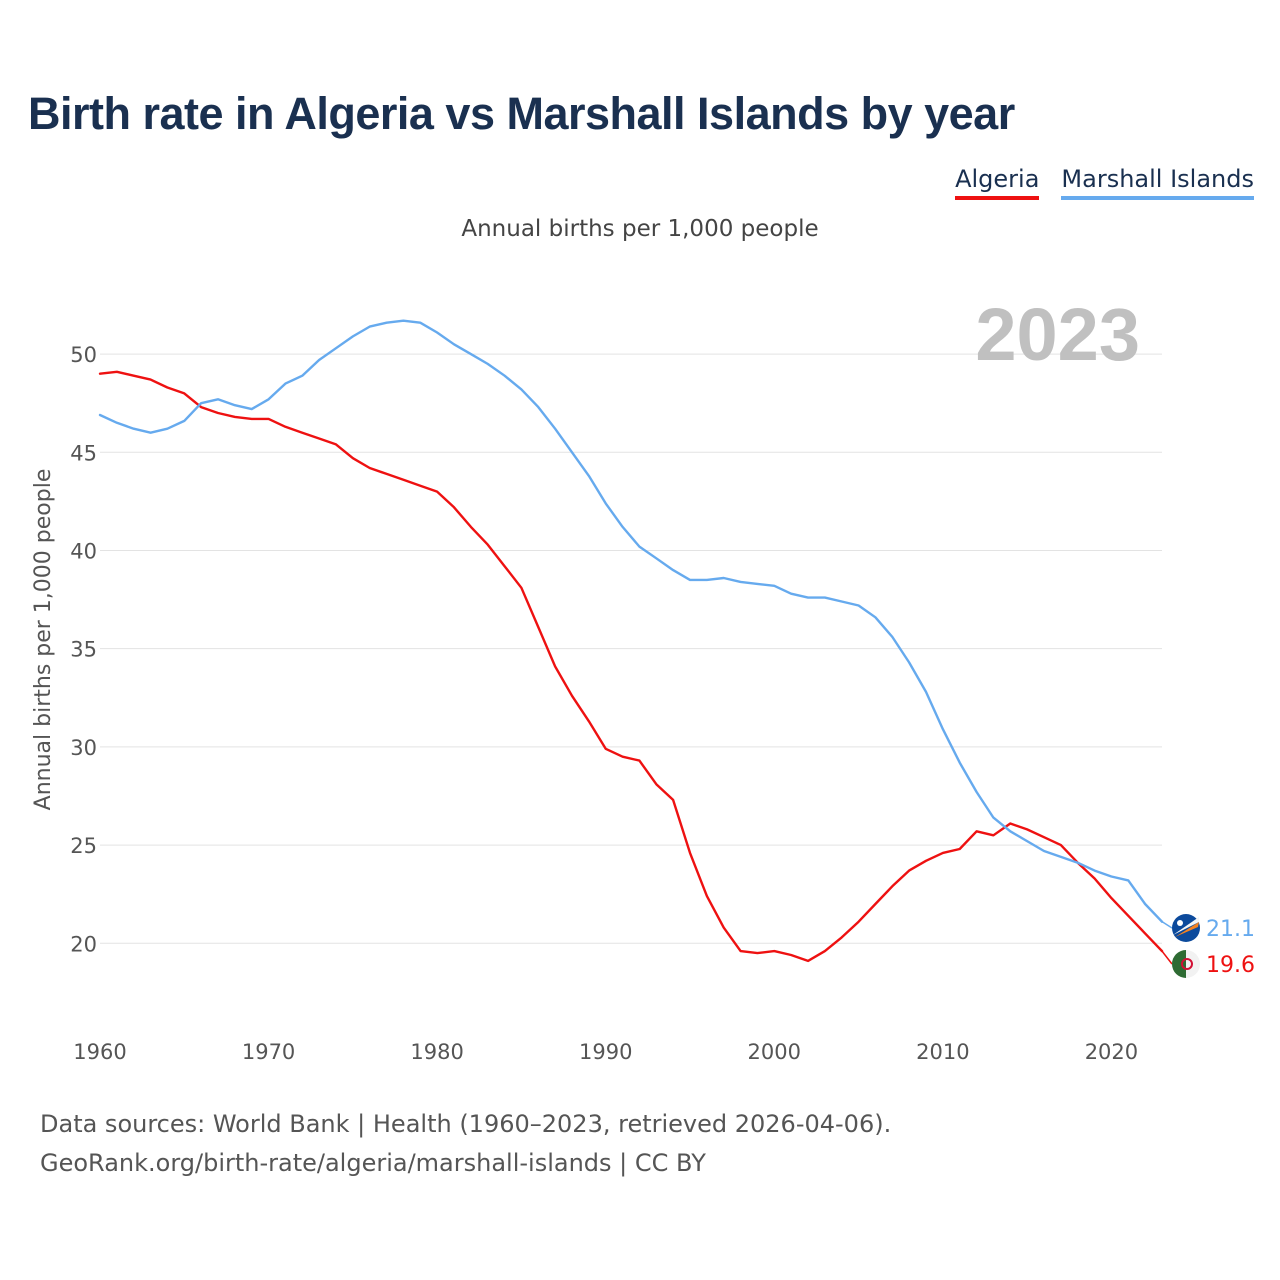 The image size is (1280, 1280). I want to click on y-tick-label: 35, so click(83, 650).